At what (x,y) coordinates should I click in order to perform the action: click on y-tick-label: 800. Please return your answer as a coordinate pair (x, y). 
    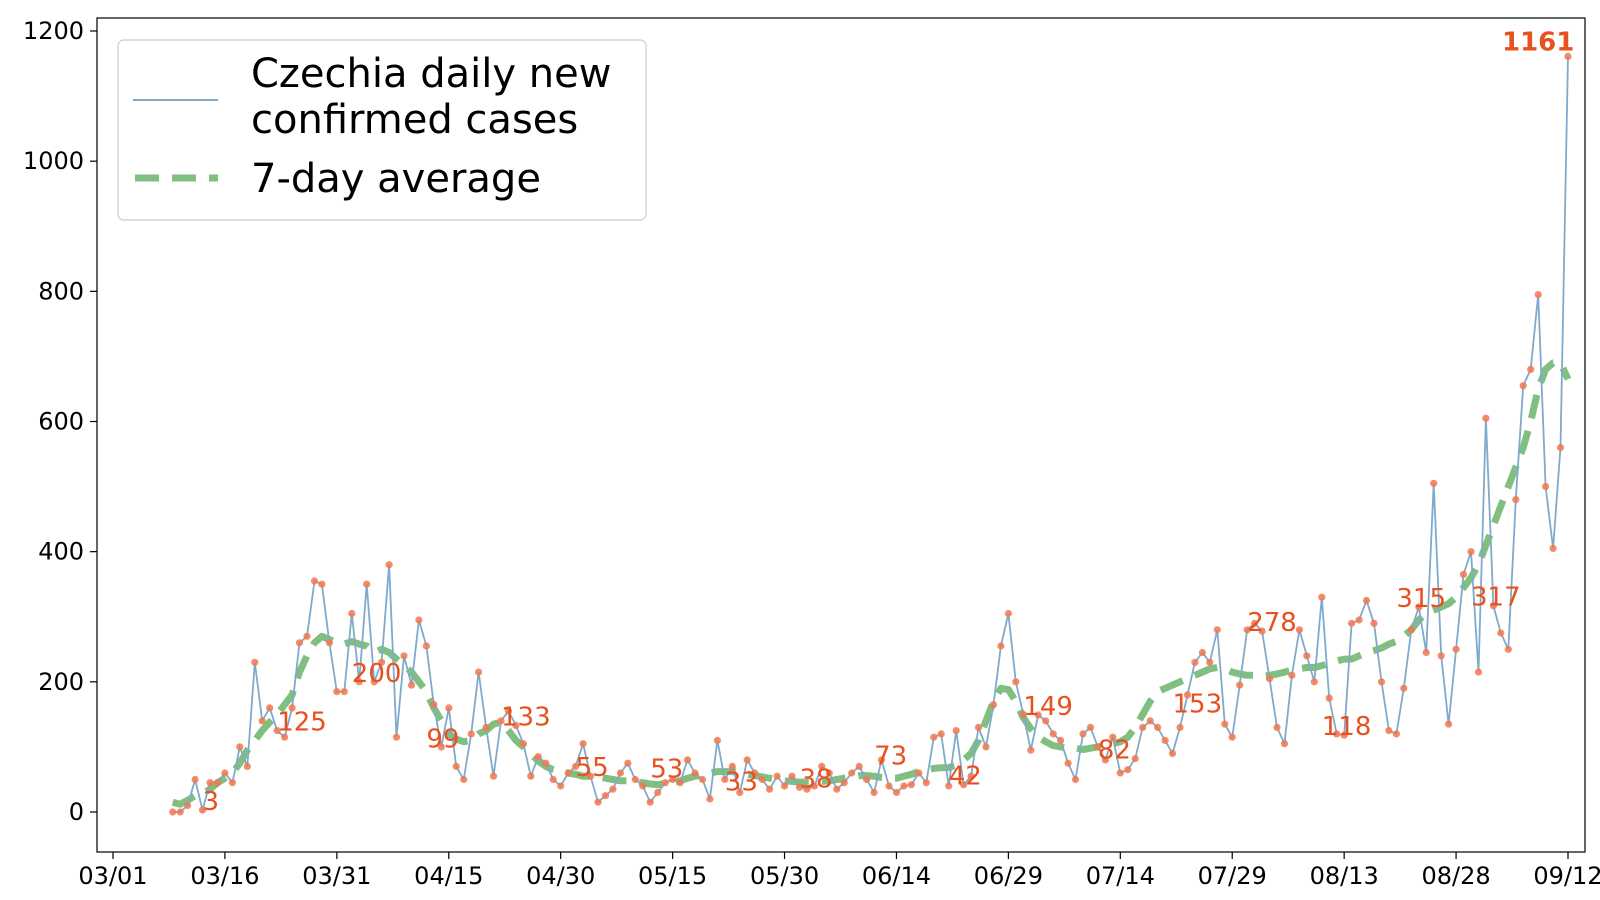
    Looking at the image, I should click on (61, 291).